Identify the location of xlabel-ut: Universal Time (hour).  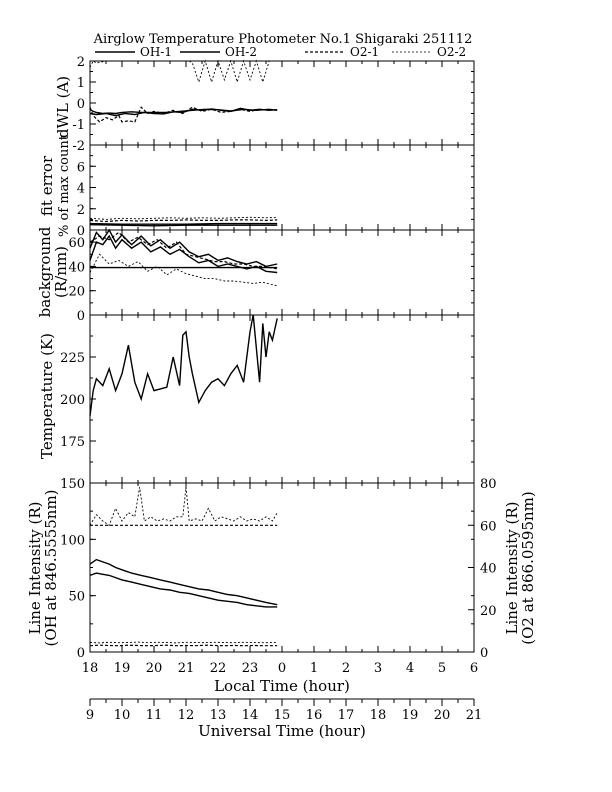
(282, 731).